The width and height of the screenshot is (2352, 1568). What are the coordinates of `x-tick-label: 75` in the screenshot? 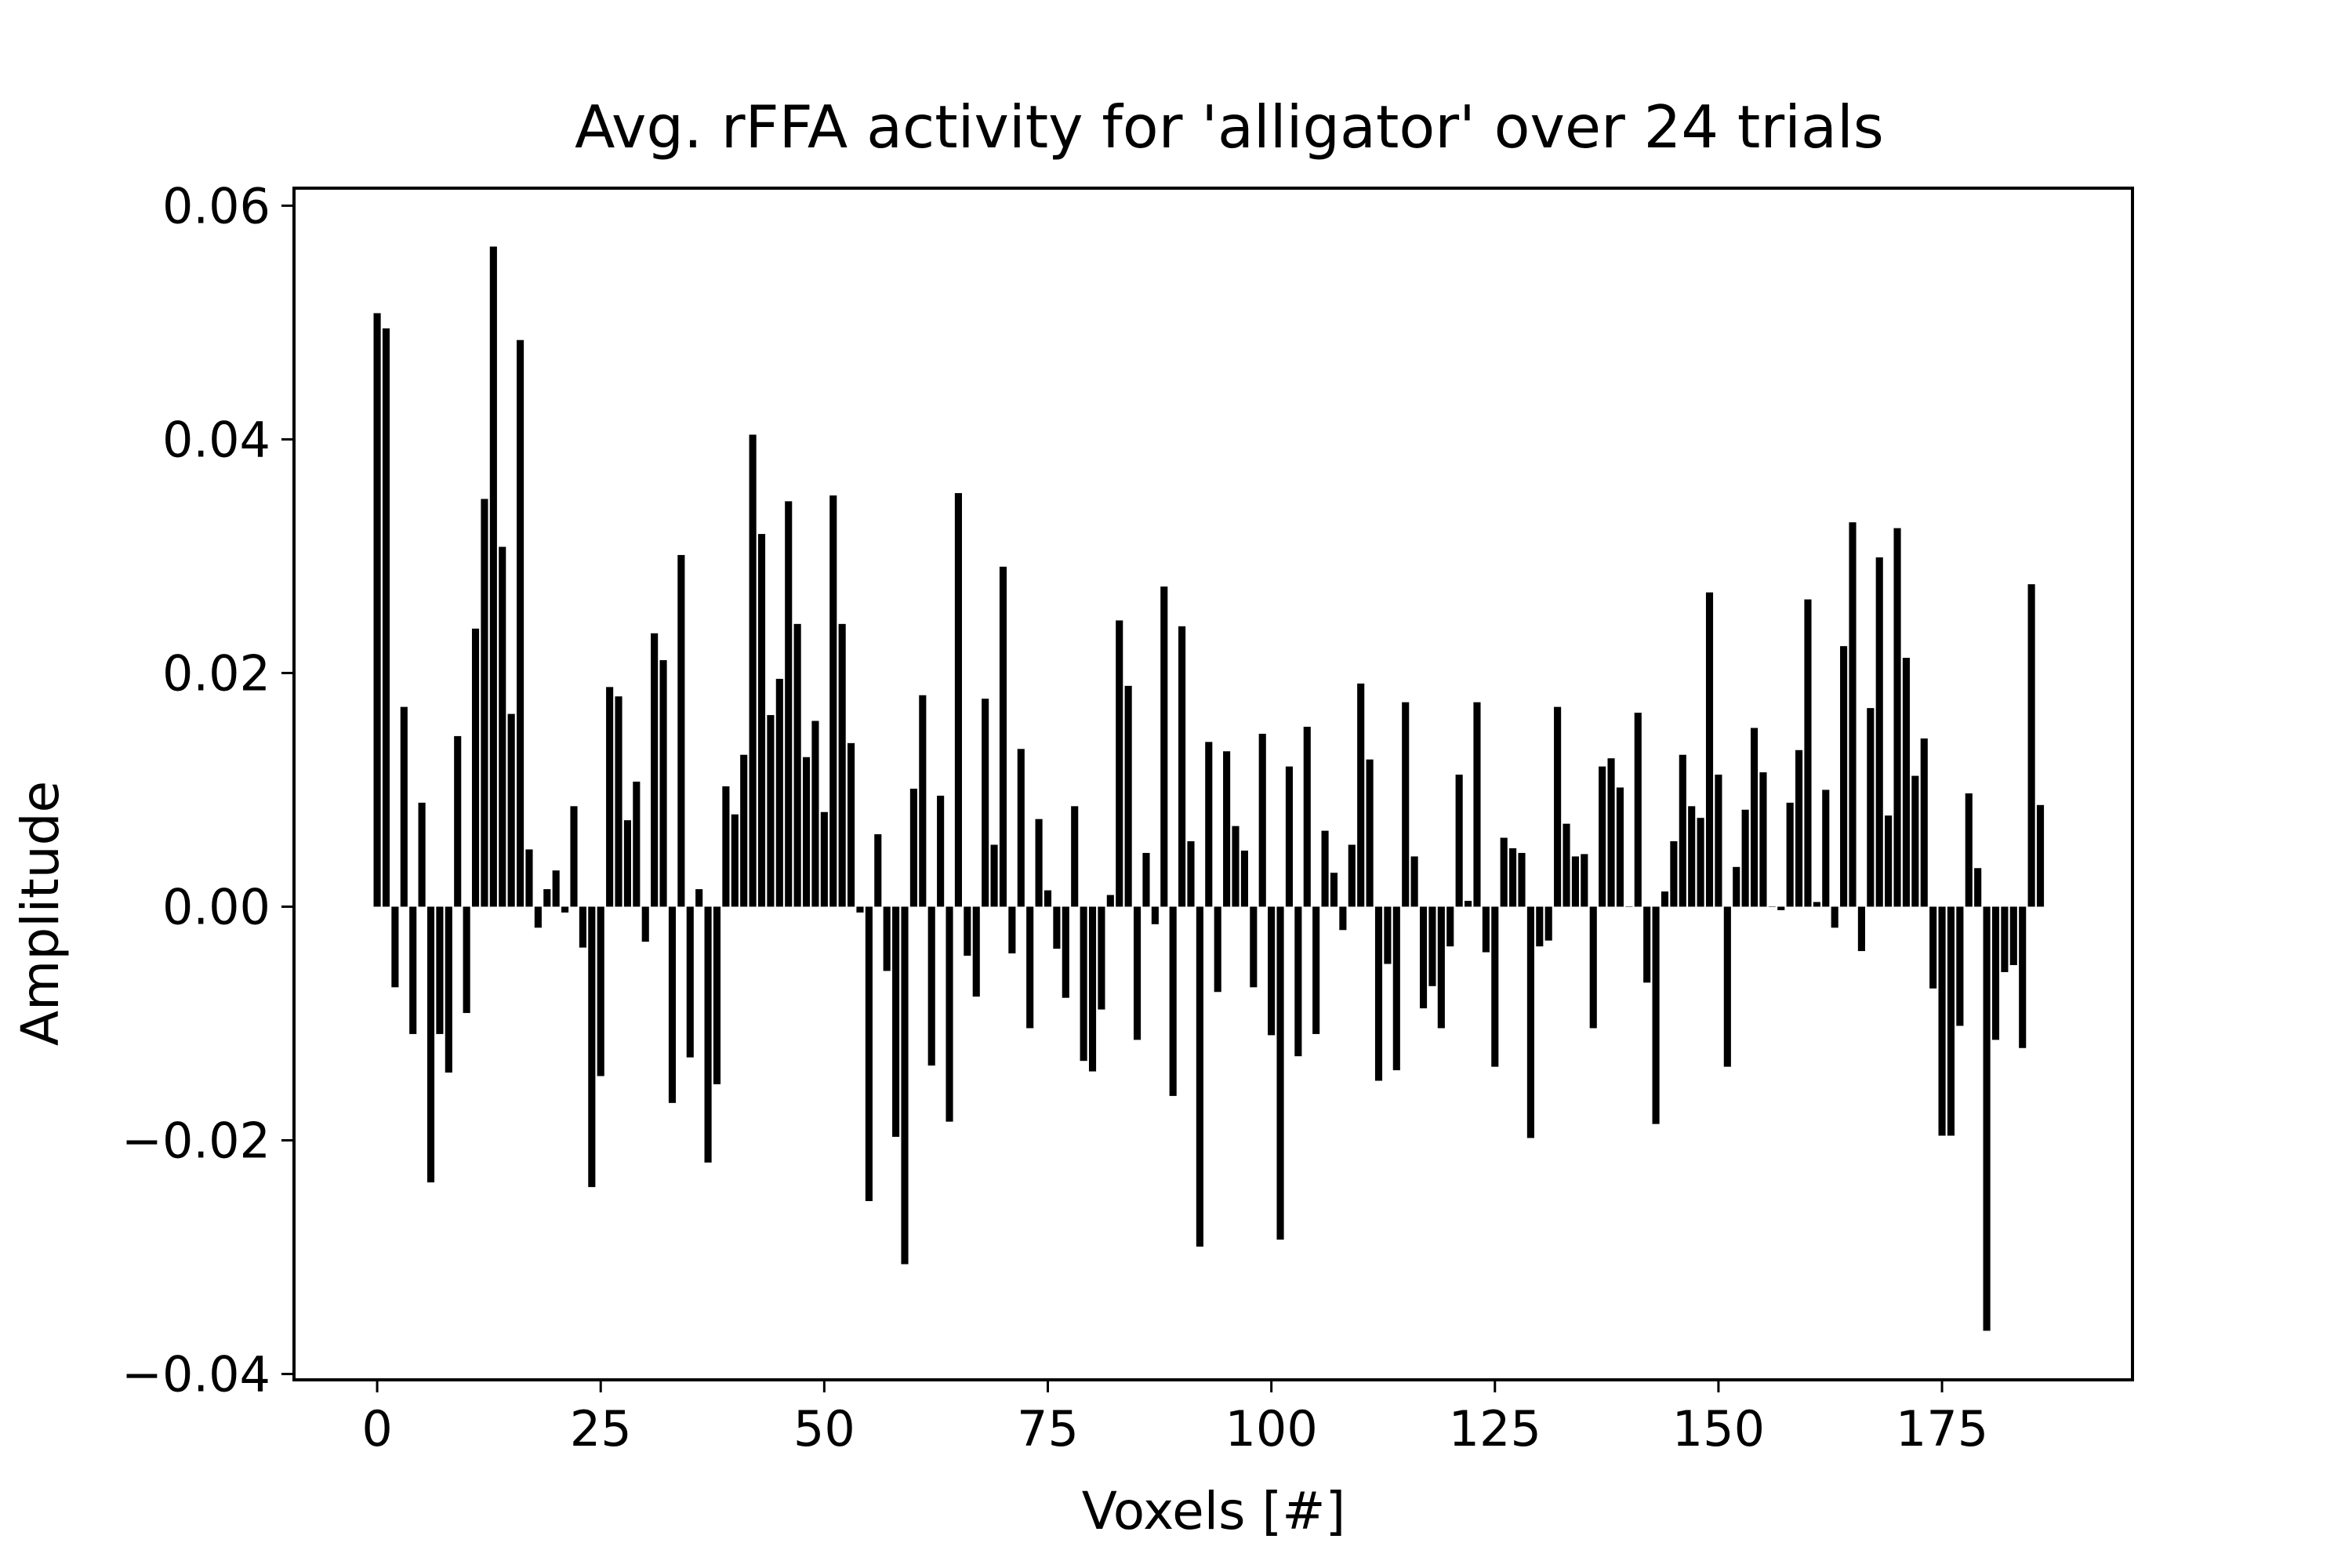 It's located at (1048, 1428).